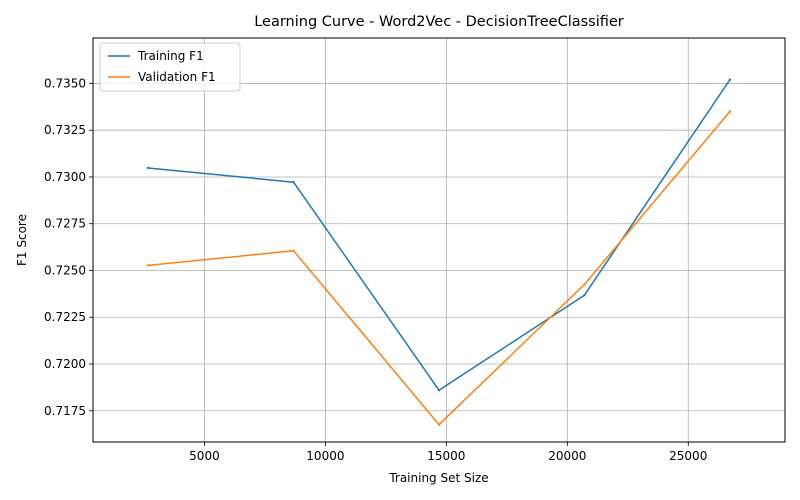 The height and width of the screenshot is (500, 800). What do you see at coordinates (170, 56) in the screenshot?
I see `legend-label: Training F1` at bounding box center [170, 56].